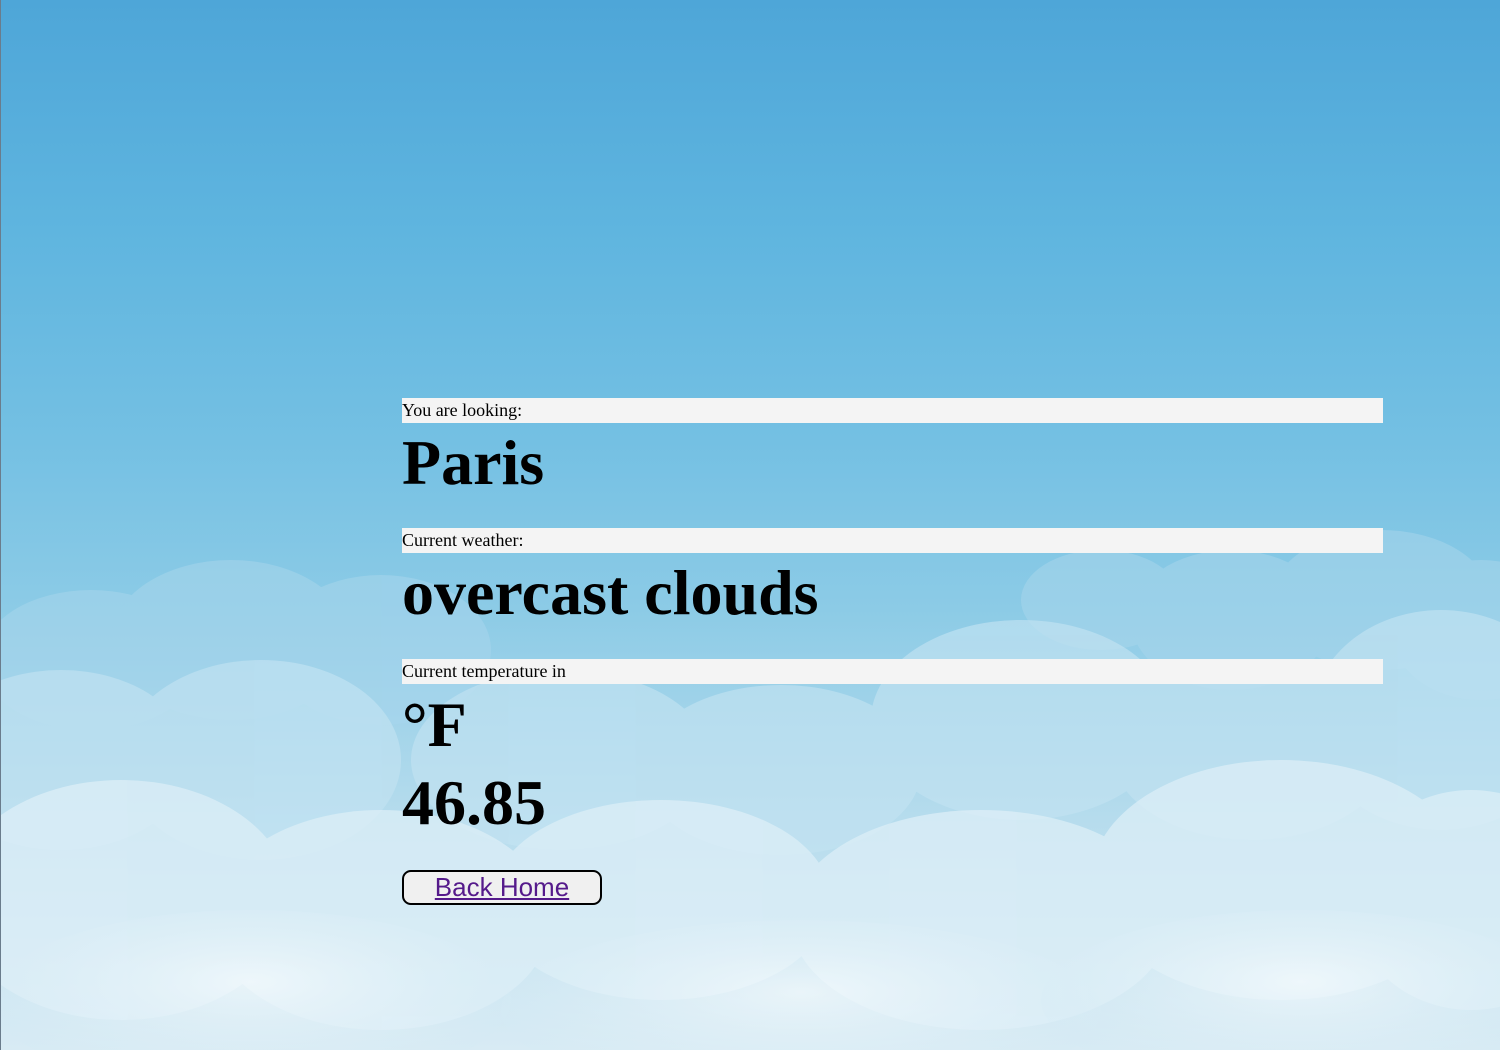 The width and height of the screenshot is (1500, 1050). I want to click on location-label: You are looking:, so click(892, 410).